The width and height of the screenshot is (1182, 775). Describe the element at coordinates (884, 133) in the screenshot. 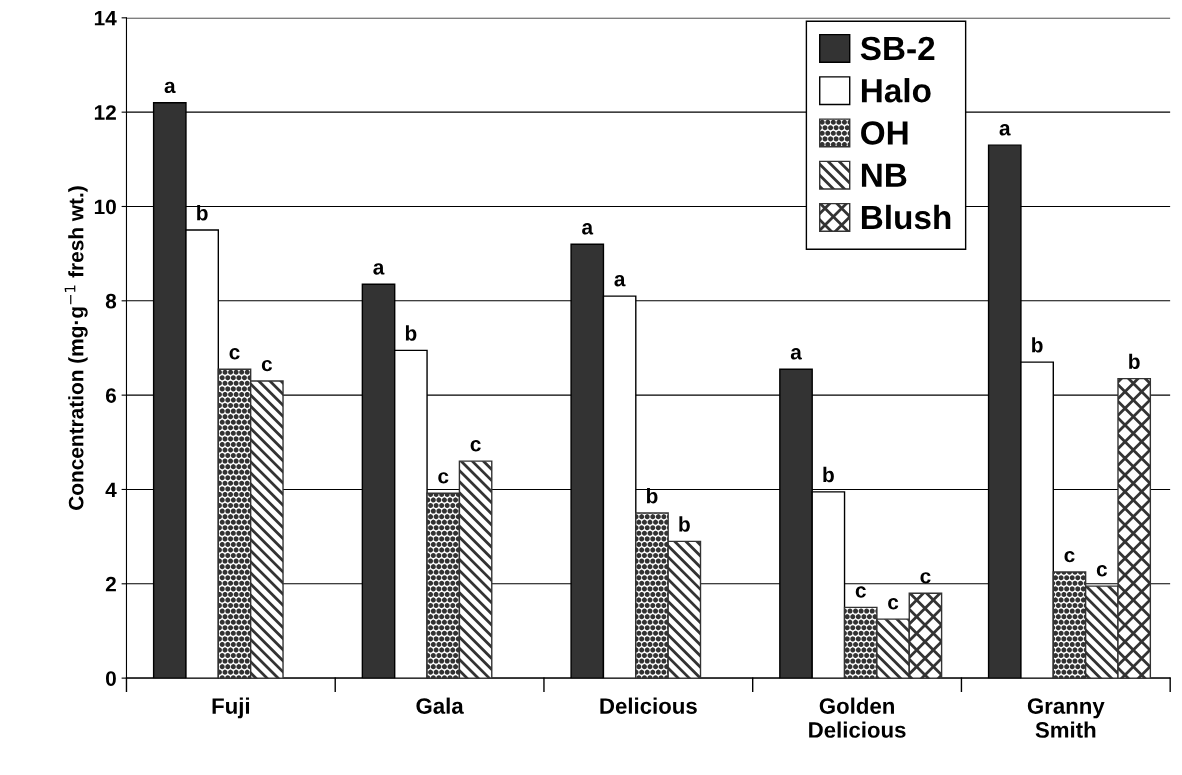

I see `legend-label: OH` at that location.